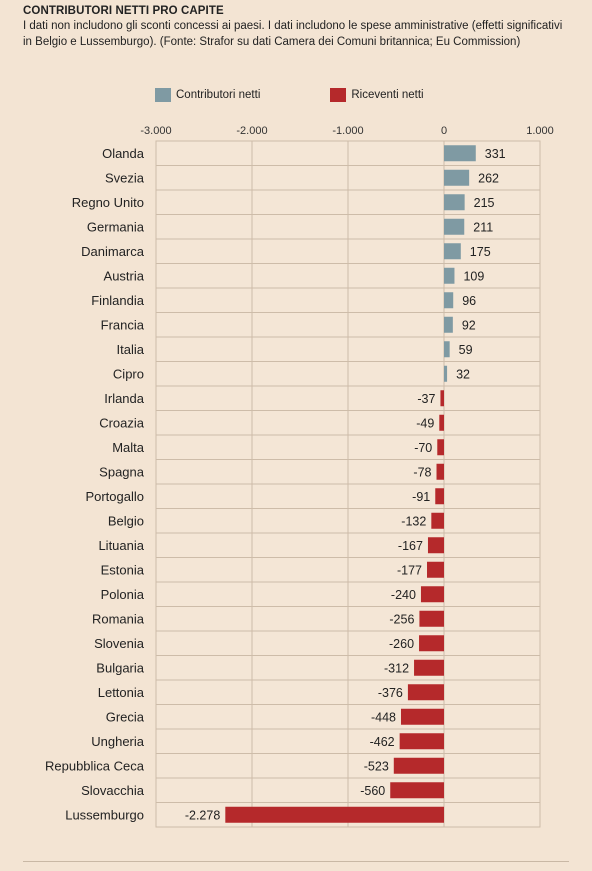 The width and height of the screenshot is (592, 871). Describe the element at coordinates (202, 815) in the screenshot. I see `data-label: -2.278` at that location.